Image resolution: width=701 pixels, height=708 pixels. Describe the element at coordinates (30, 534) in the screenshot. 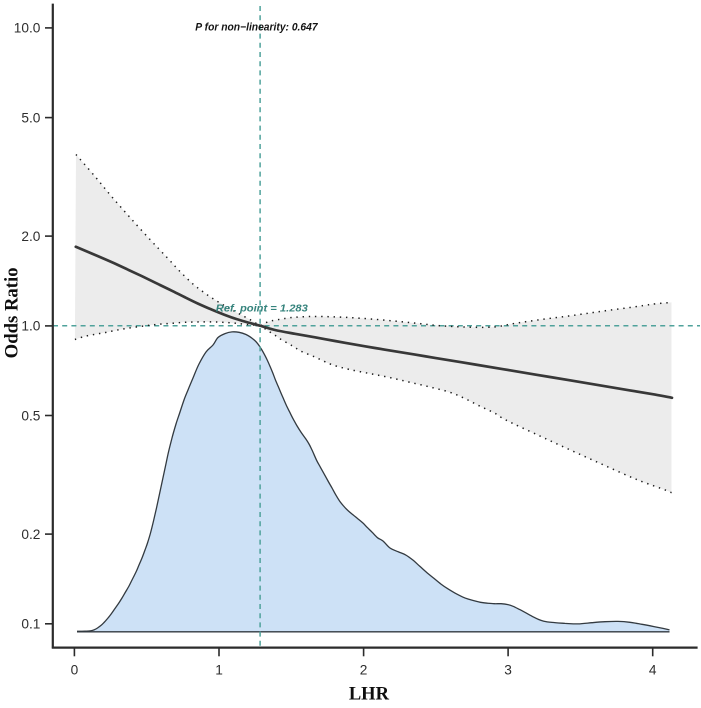

I see `svg-text: 0.2` at that location.